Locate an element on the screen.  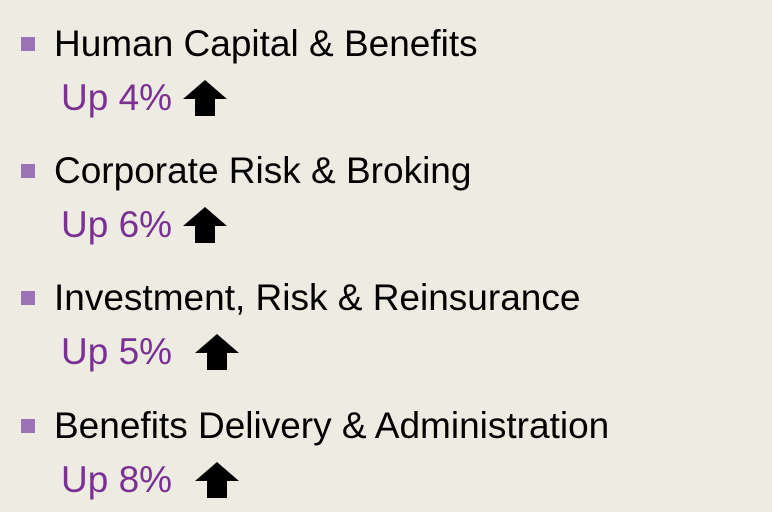
change-line: Up 8% is located at coordinates (150, 480).